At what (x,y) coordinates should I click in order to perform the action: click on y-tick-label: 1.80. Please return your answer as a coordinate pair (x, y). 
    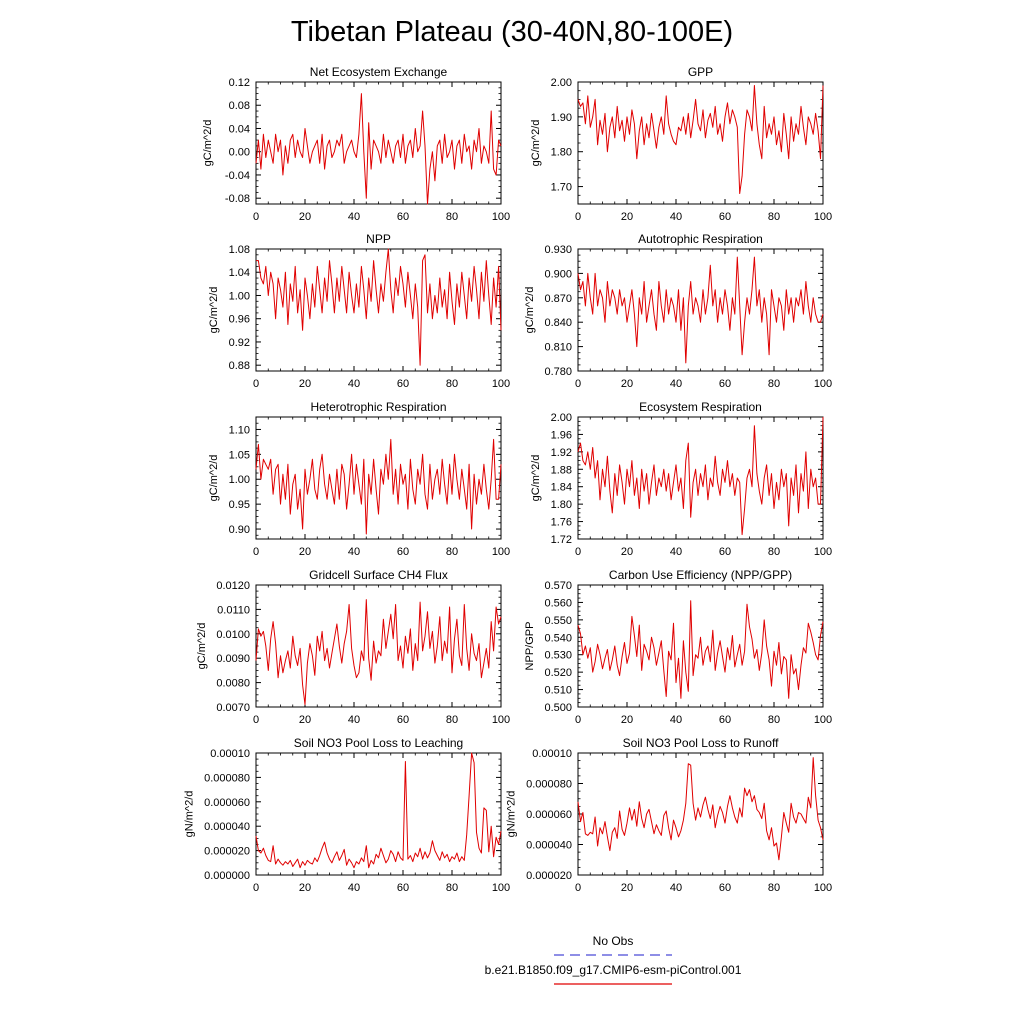
    Looking at the image, I should click on (561, 505).